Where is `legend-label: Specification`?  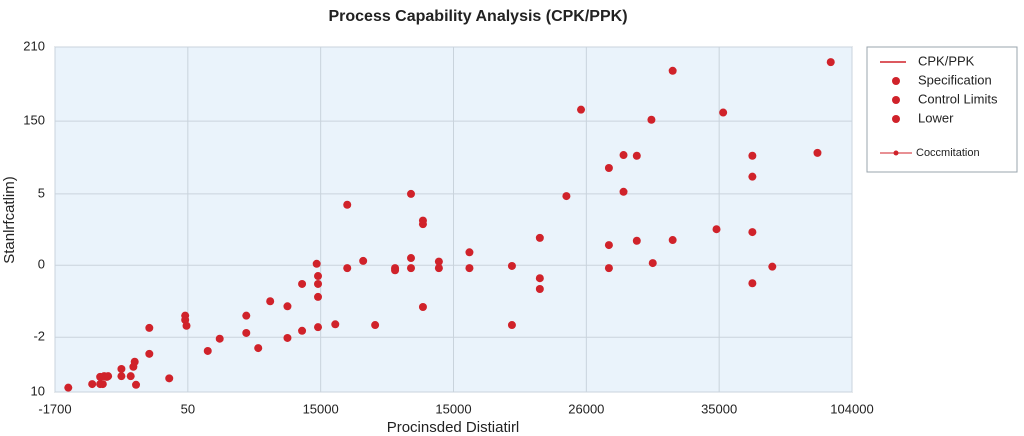
legend-label: Specification is located at coordinates (955, 79).